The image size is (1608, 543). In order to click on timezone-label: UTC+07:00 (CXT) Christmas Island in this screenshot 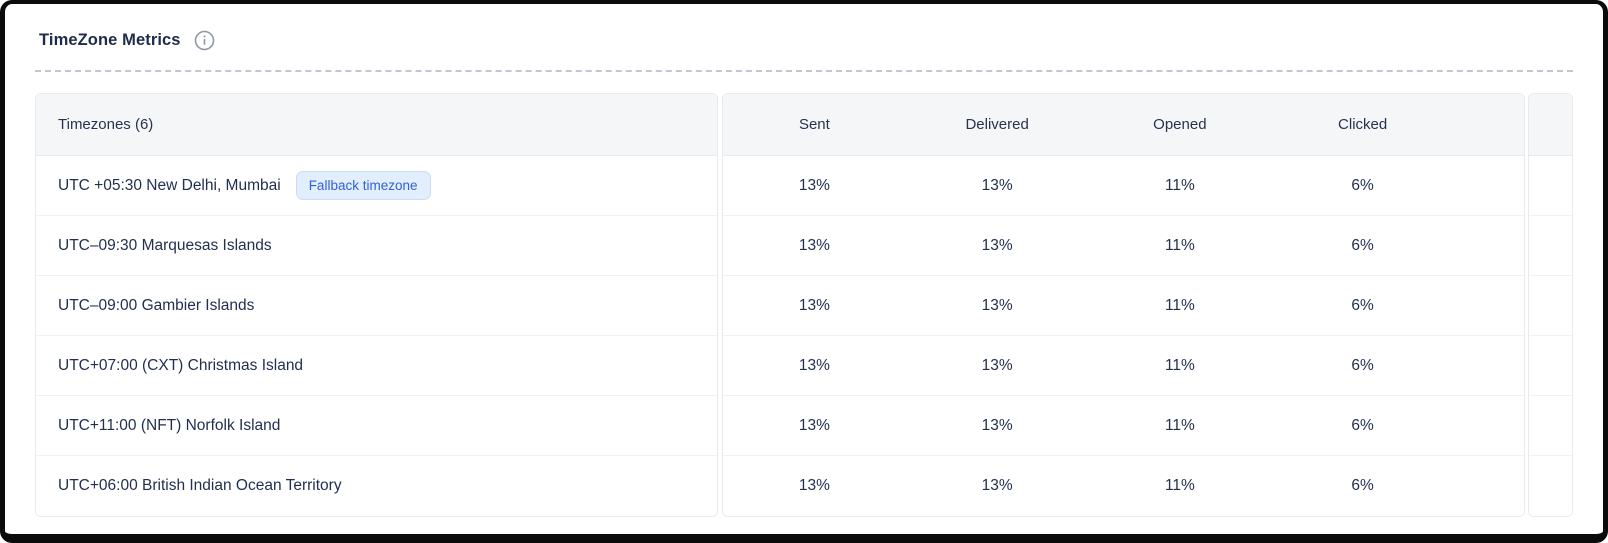, I will do `click(181, 365)`.